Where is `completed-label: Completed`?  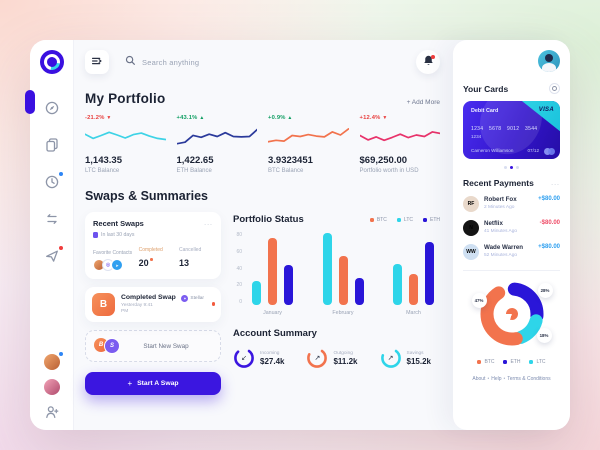
completed-label: Completed is located at coordinates (150, 250).